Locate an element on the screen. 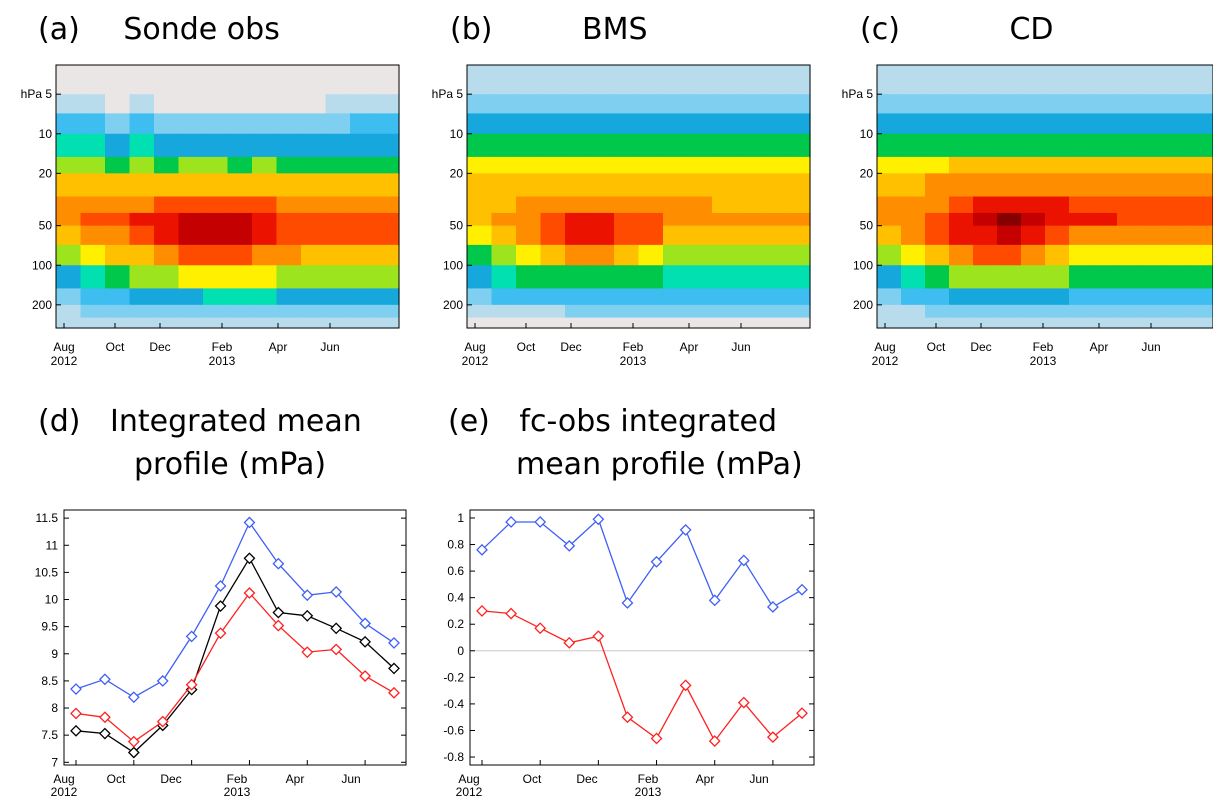 The image size is (1213, 812). x-tick-label: Oct is located at coordinates (115, 347).